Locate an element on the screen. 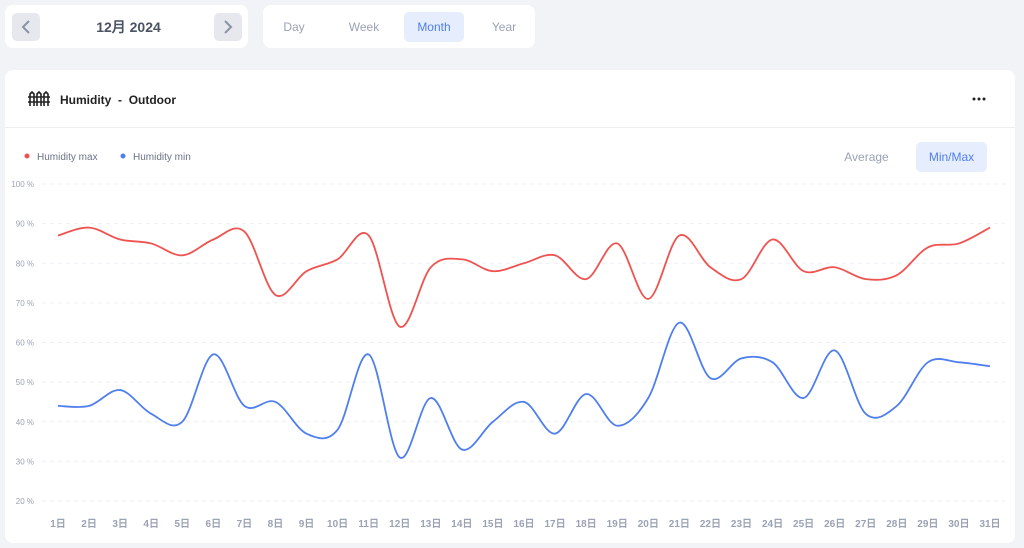  x-tick-label: 8日 is located at coordinates (276, 524).